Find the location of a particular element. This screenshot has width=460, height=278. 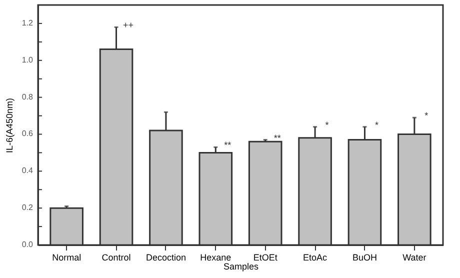

y-tick-label: 0.4 is located at coordinates (28, 171).